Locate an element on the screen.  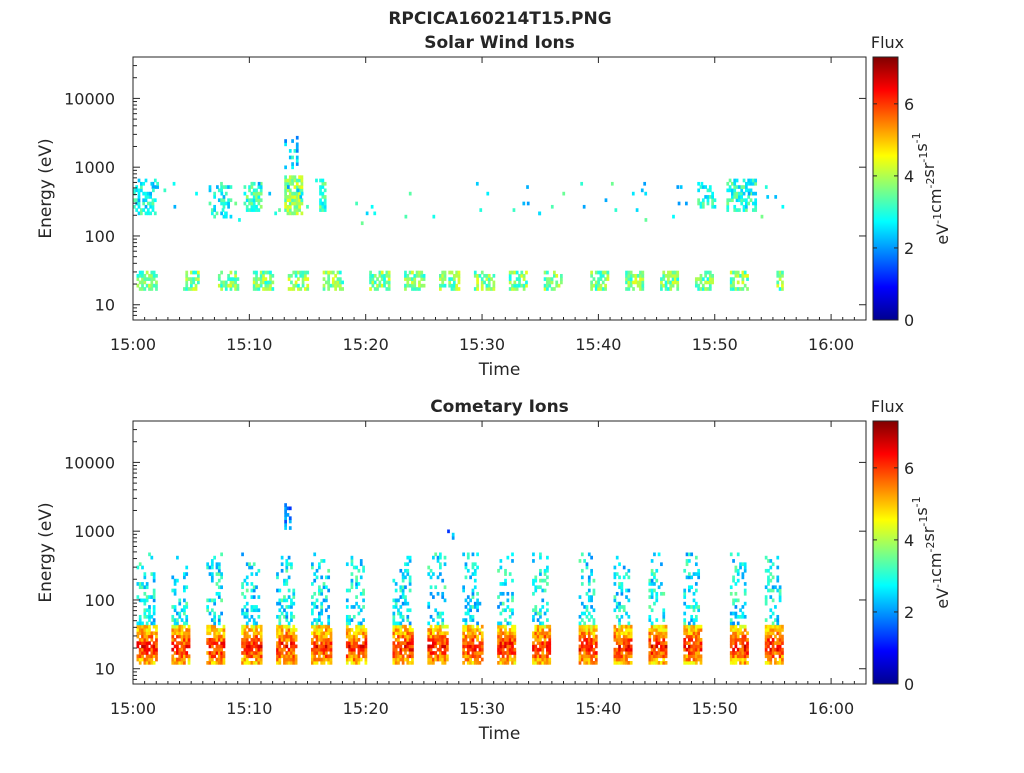
colorbar-tick-label: 6 is located at coordinates (909, 468).